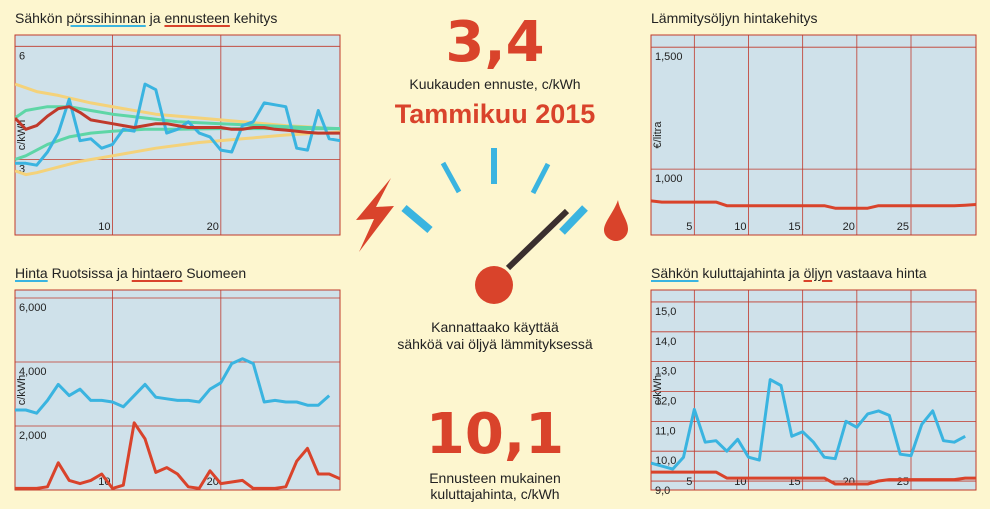 The width and height of the screenshot is (990, 509). Describe the element at coordinates (495, 434) in the screenshot. I see `break-even-value: 10,1` at that location.